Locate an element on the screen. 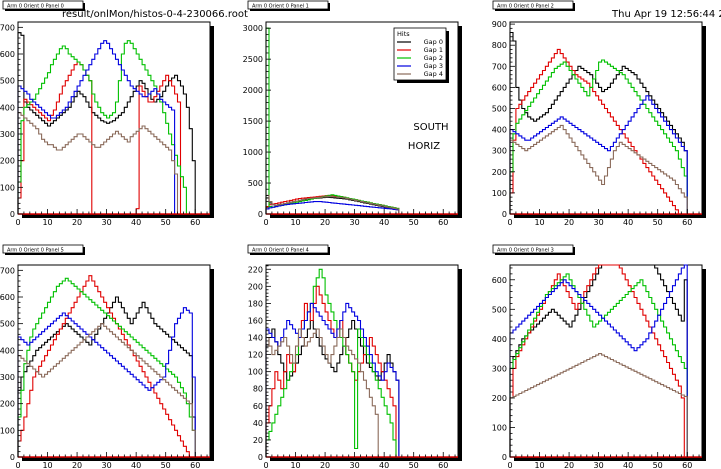 This screenshot has height=469, width=721. y-tick-label: 2500 is located at coordinates (253, 59).